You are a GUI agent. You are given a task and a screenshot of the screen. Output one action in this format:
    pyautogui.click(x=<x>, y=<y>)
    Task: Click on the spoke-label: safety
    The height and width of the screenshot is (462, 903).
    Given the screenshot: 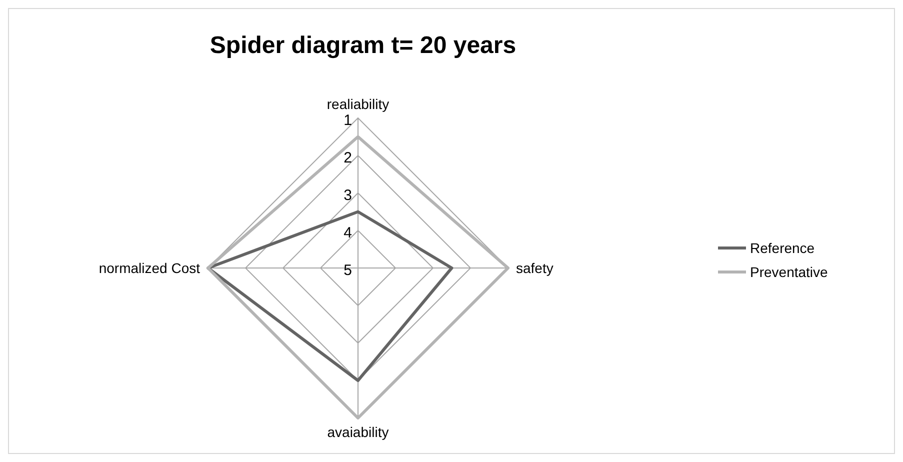 What is the action you would take?
    pyautogui.click(x=535, y=268)
    